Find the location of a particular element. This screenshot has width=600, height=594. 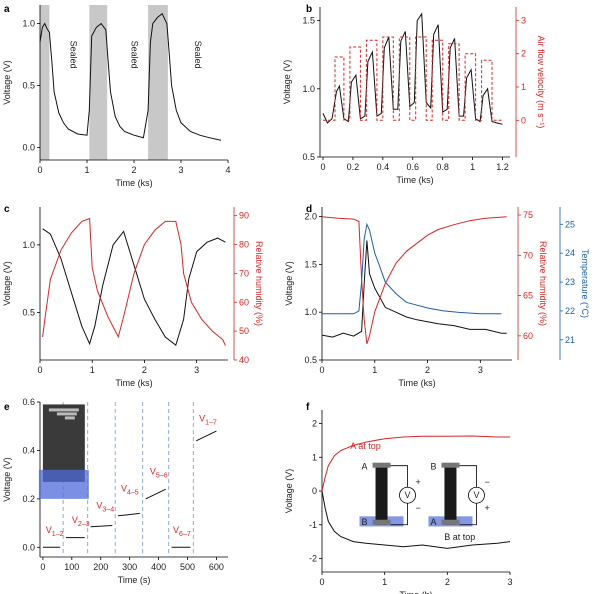

y3-tick-label: 25 is located at coordinates (570, 224).